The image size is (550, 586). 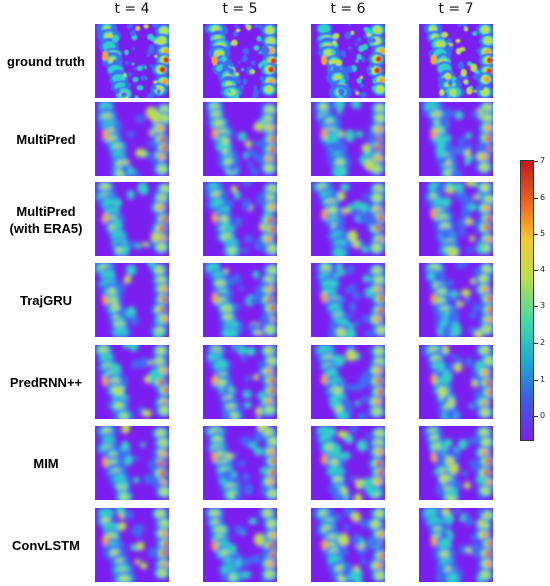 What do you see at coordinates (240, 300) in the screenshot?
I see `forecast-tile-row3-t5` at bounding box center [240, 300].